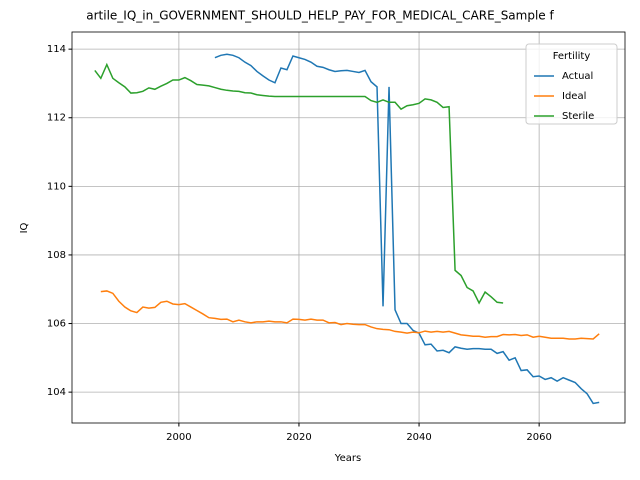 The width and height of the screenshot is (640, 480). Describe the element at coordinates (178, 437) in the screenshot. I see `x-tick-label: 2000` at that location.